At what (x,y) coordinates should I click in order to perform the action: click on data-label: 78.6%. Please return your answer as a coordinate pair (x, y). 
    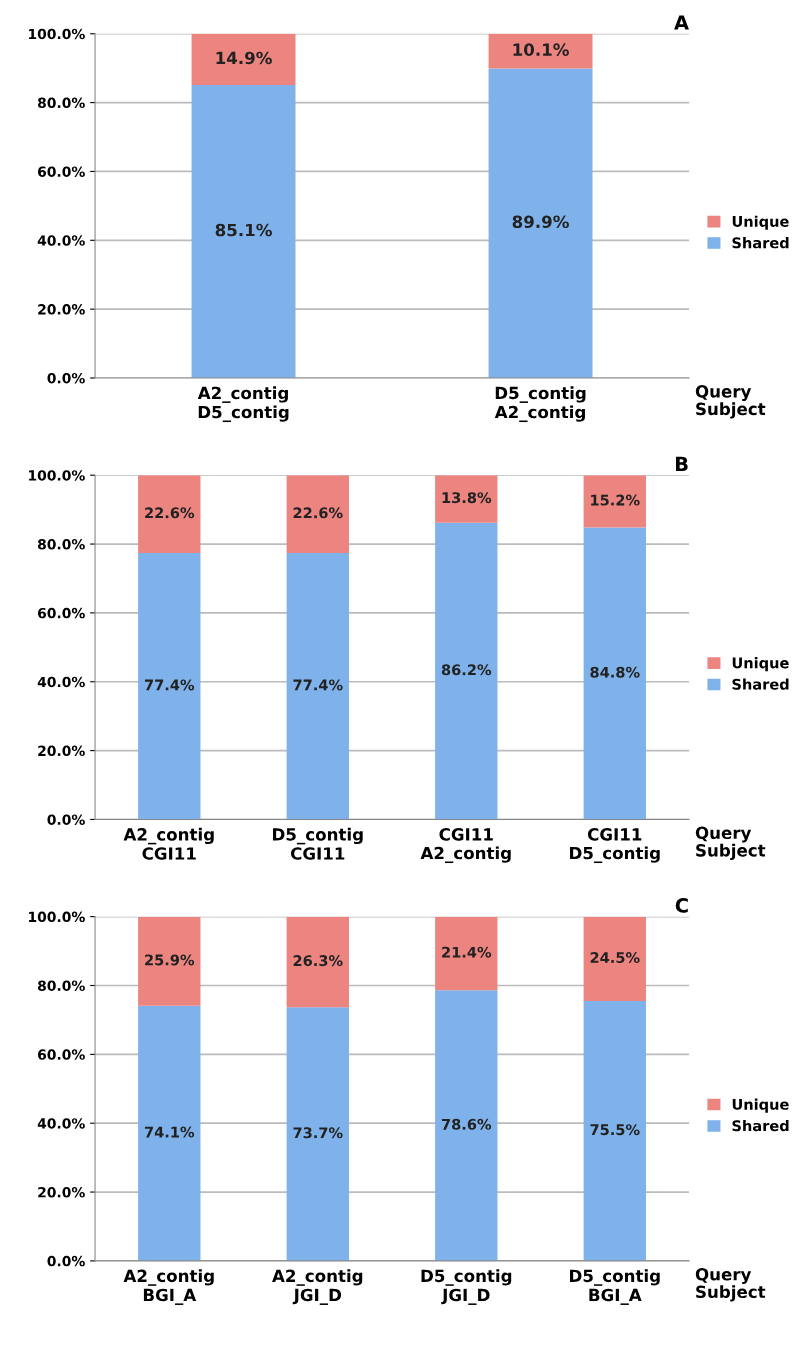
    Looking at the image, I should click on (466, 1124).